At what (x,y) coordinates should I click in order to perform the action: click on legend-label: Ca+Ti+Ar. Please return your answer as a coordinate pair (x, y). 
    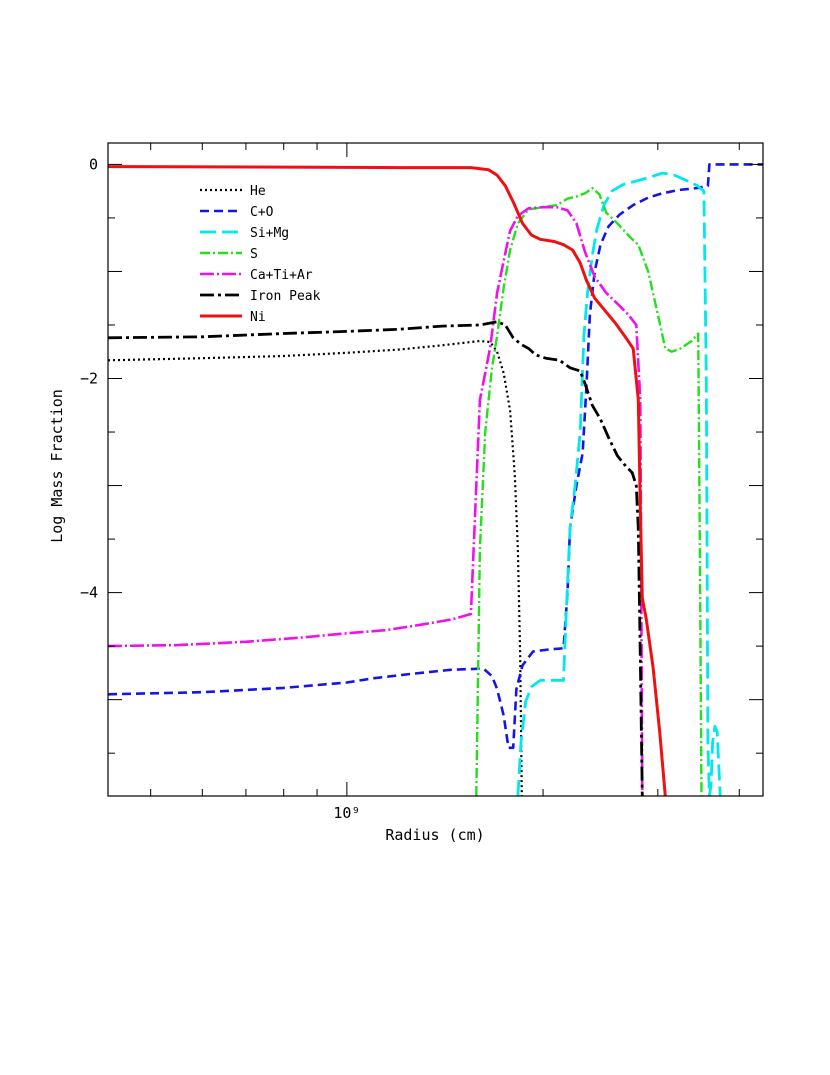
    Looking at the image, I should click on (281, 275).